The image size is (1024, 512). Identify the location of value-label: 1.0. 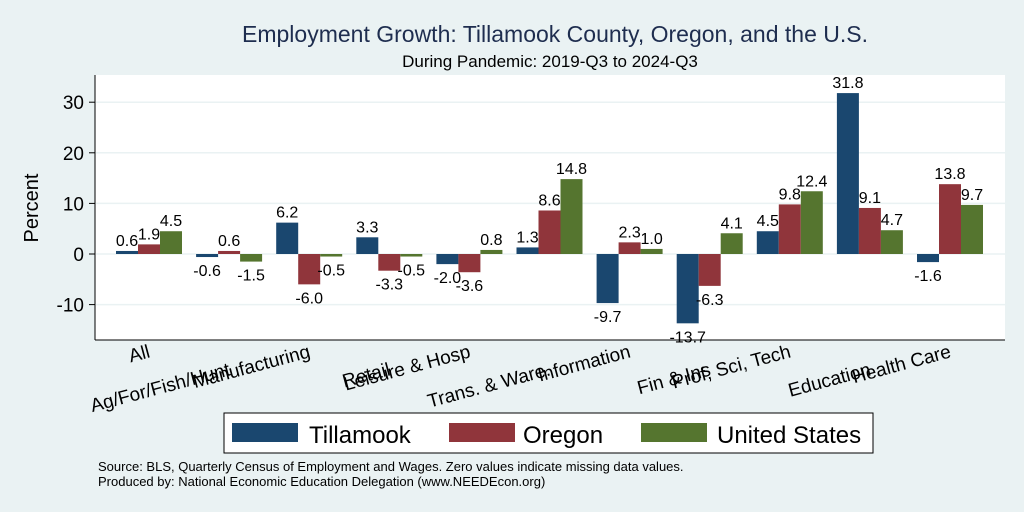
(651, 239).